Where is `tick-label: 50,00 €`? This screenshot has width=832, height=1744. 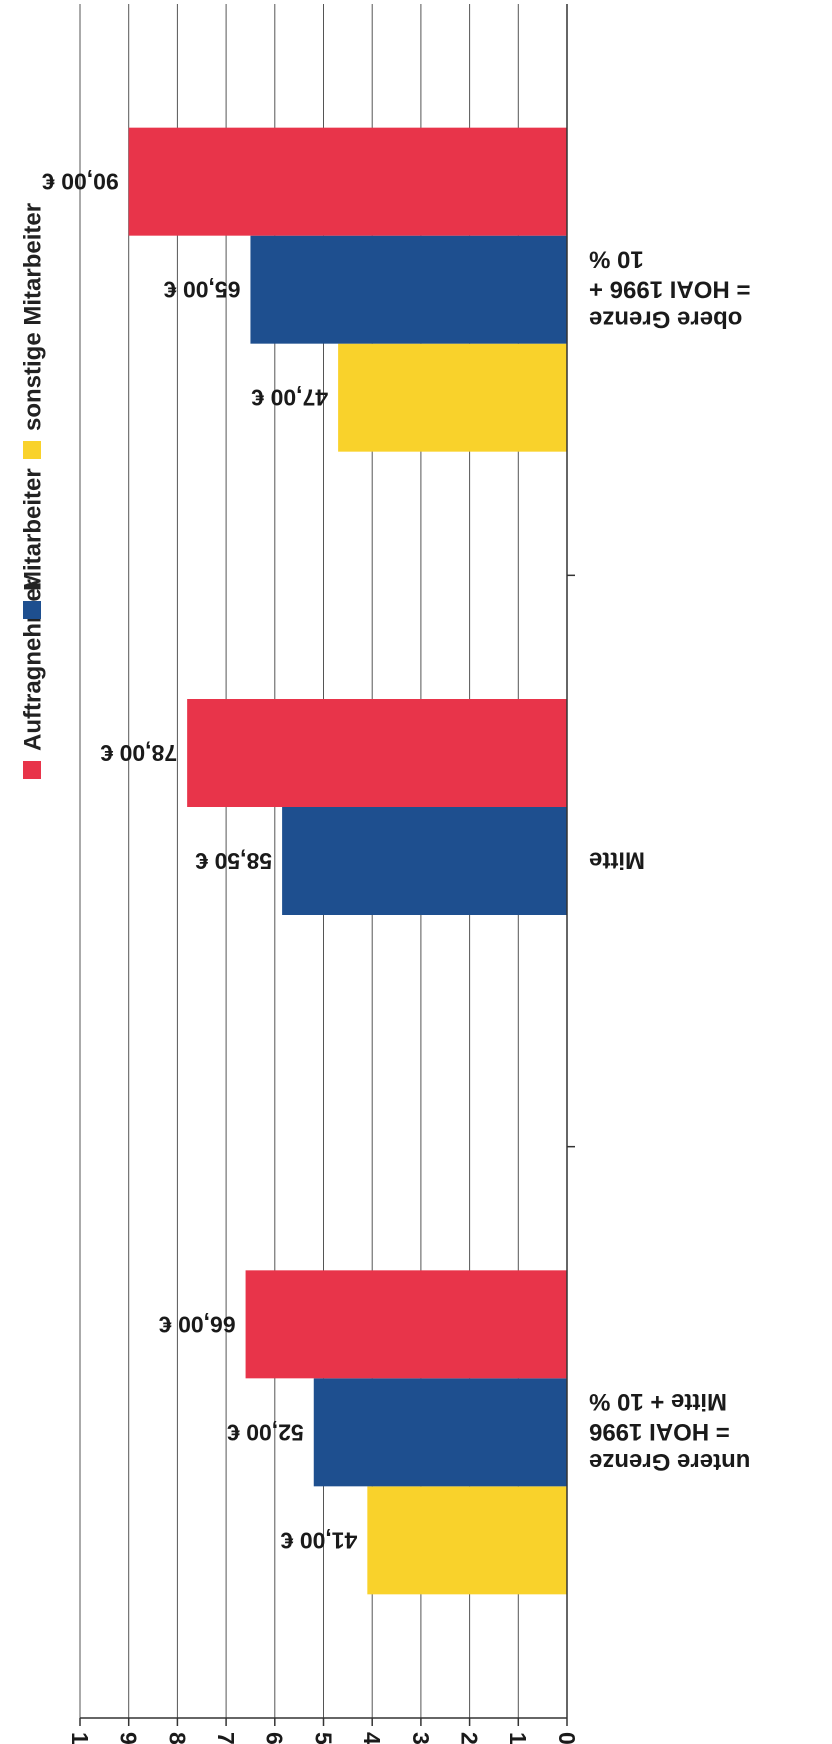 tick-label: 50,00 € is located at coordinates (323, 1738).